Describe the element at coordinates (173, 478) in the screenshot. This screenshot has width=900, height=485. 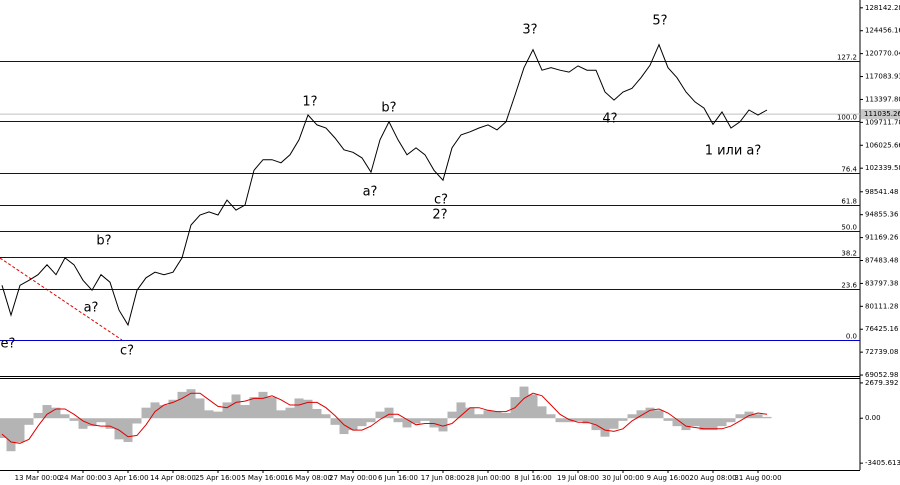
I see `x-tick-label: 14 Apr 08:00` at that location.